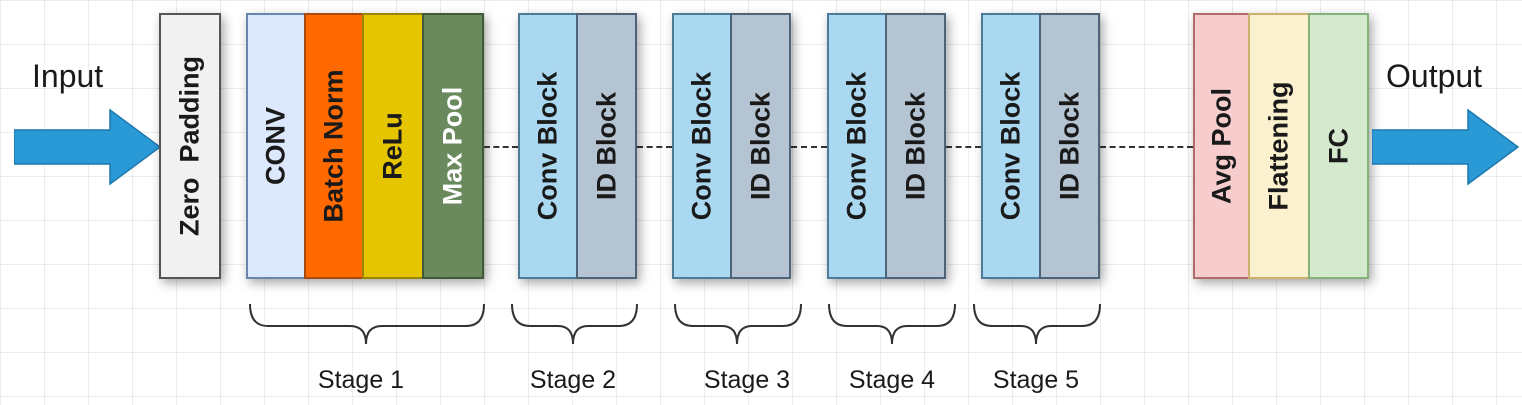 Image resolution: width=1522 pixels, height=405 pixels. I want to click on max-pool-label: Max Pool, so click(452, 146).